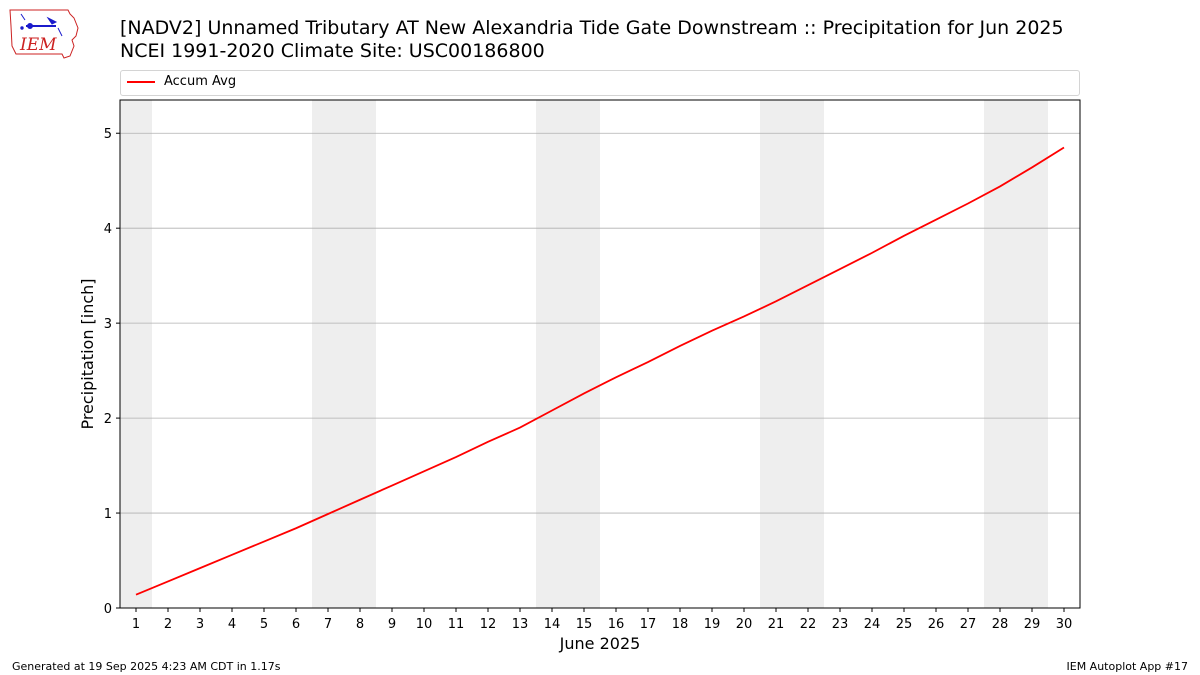  Describe the element at coordinates (108, 134) in the screenshot. I see `y-tick-label: 5` at that location.